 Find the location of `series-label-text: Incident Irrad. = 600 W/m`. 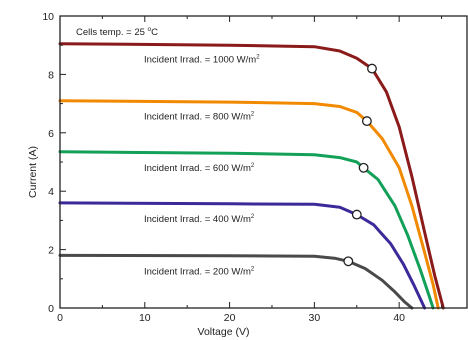

series-label-text: Incident Irrad. = 600 W/m is located at coordinates (197, 168).